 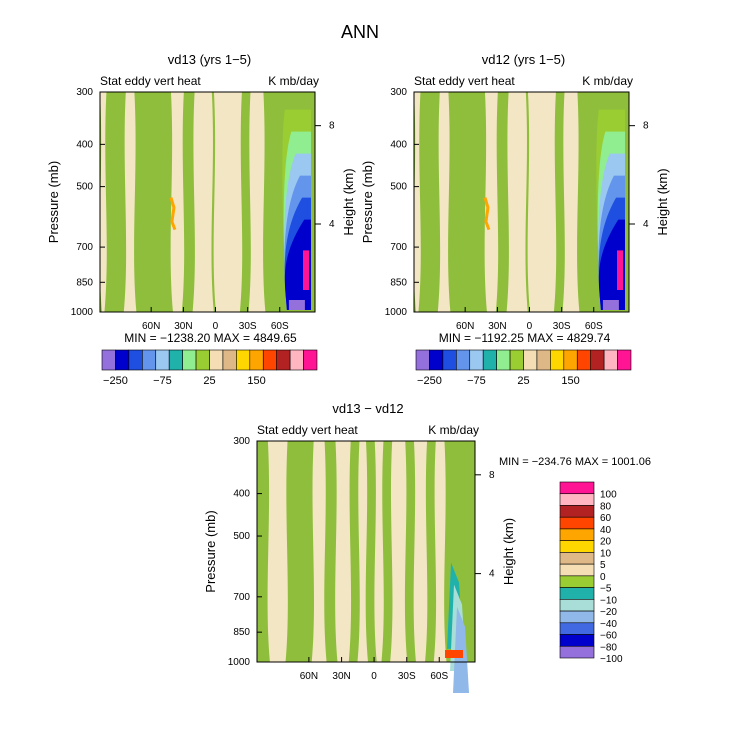 I want to click on local-contour, so click(x=173, y=214).